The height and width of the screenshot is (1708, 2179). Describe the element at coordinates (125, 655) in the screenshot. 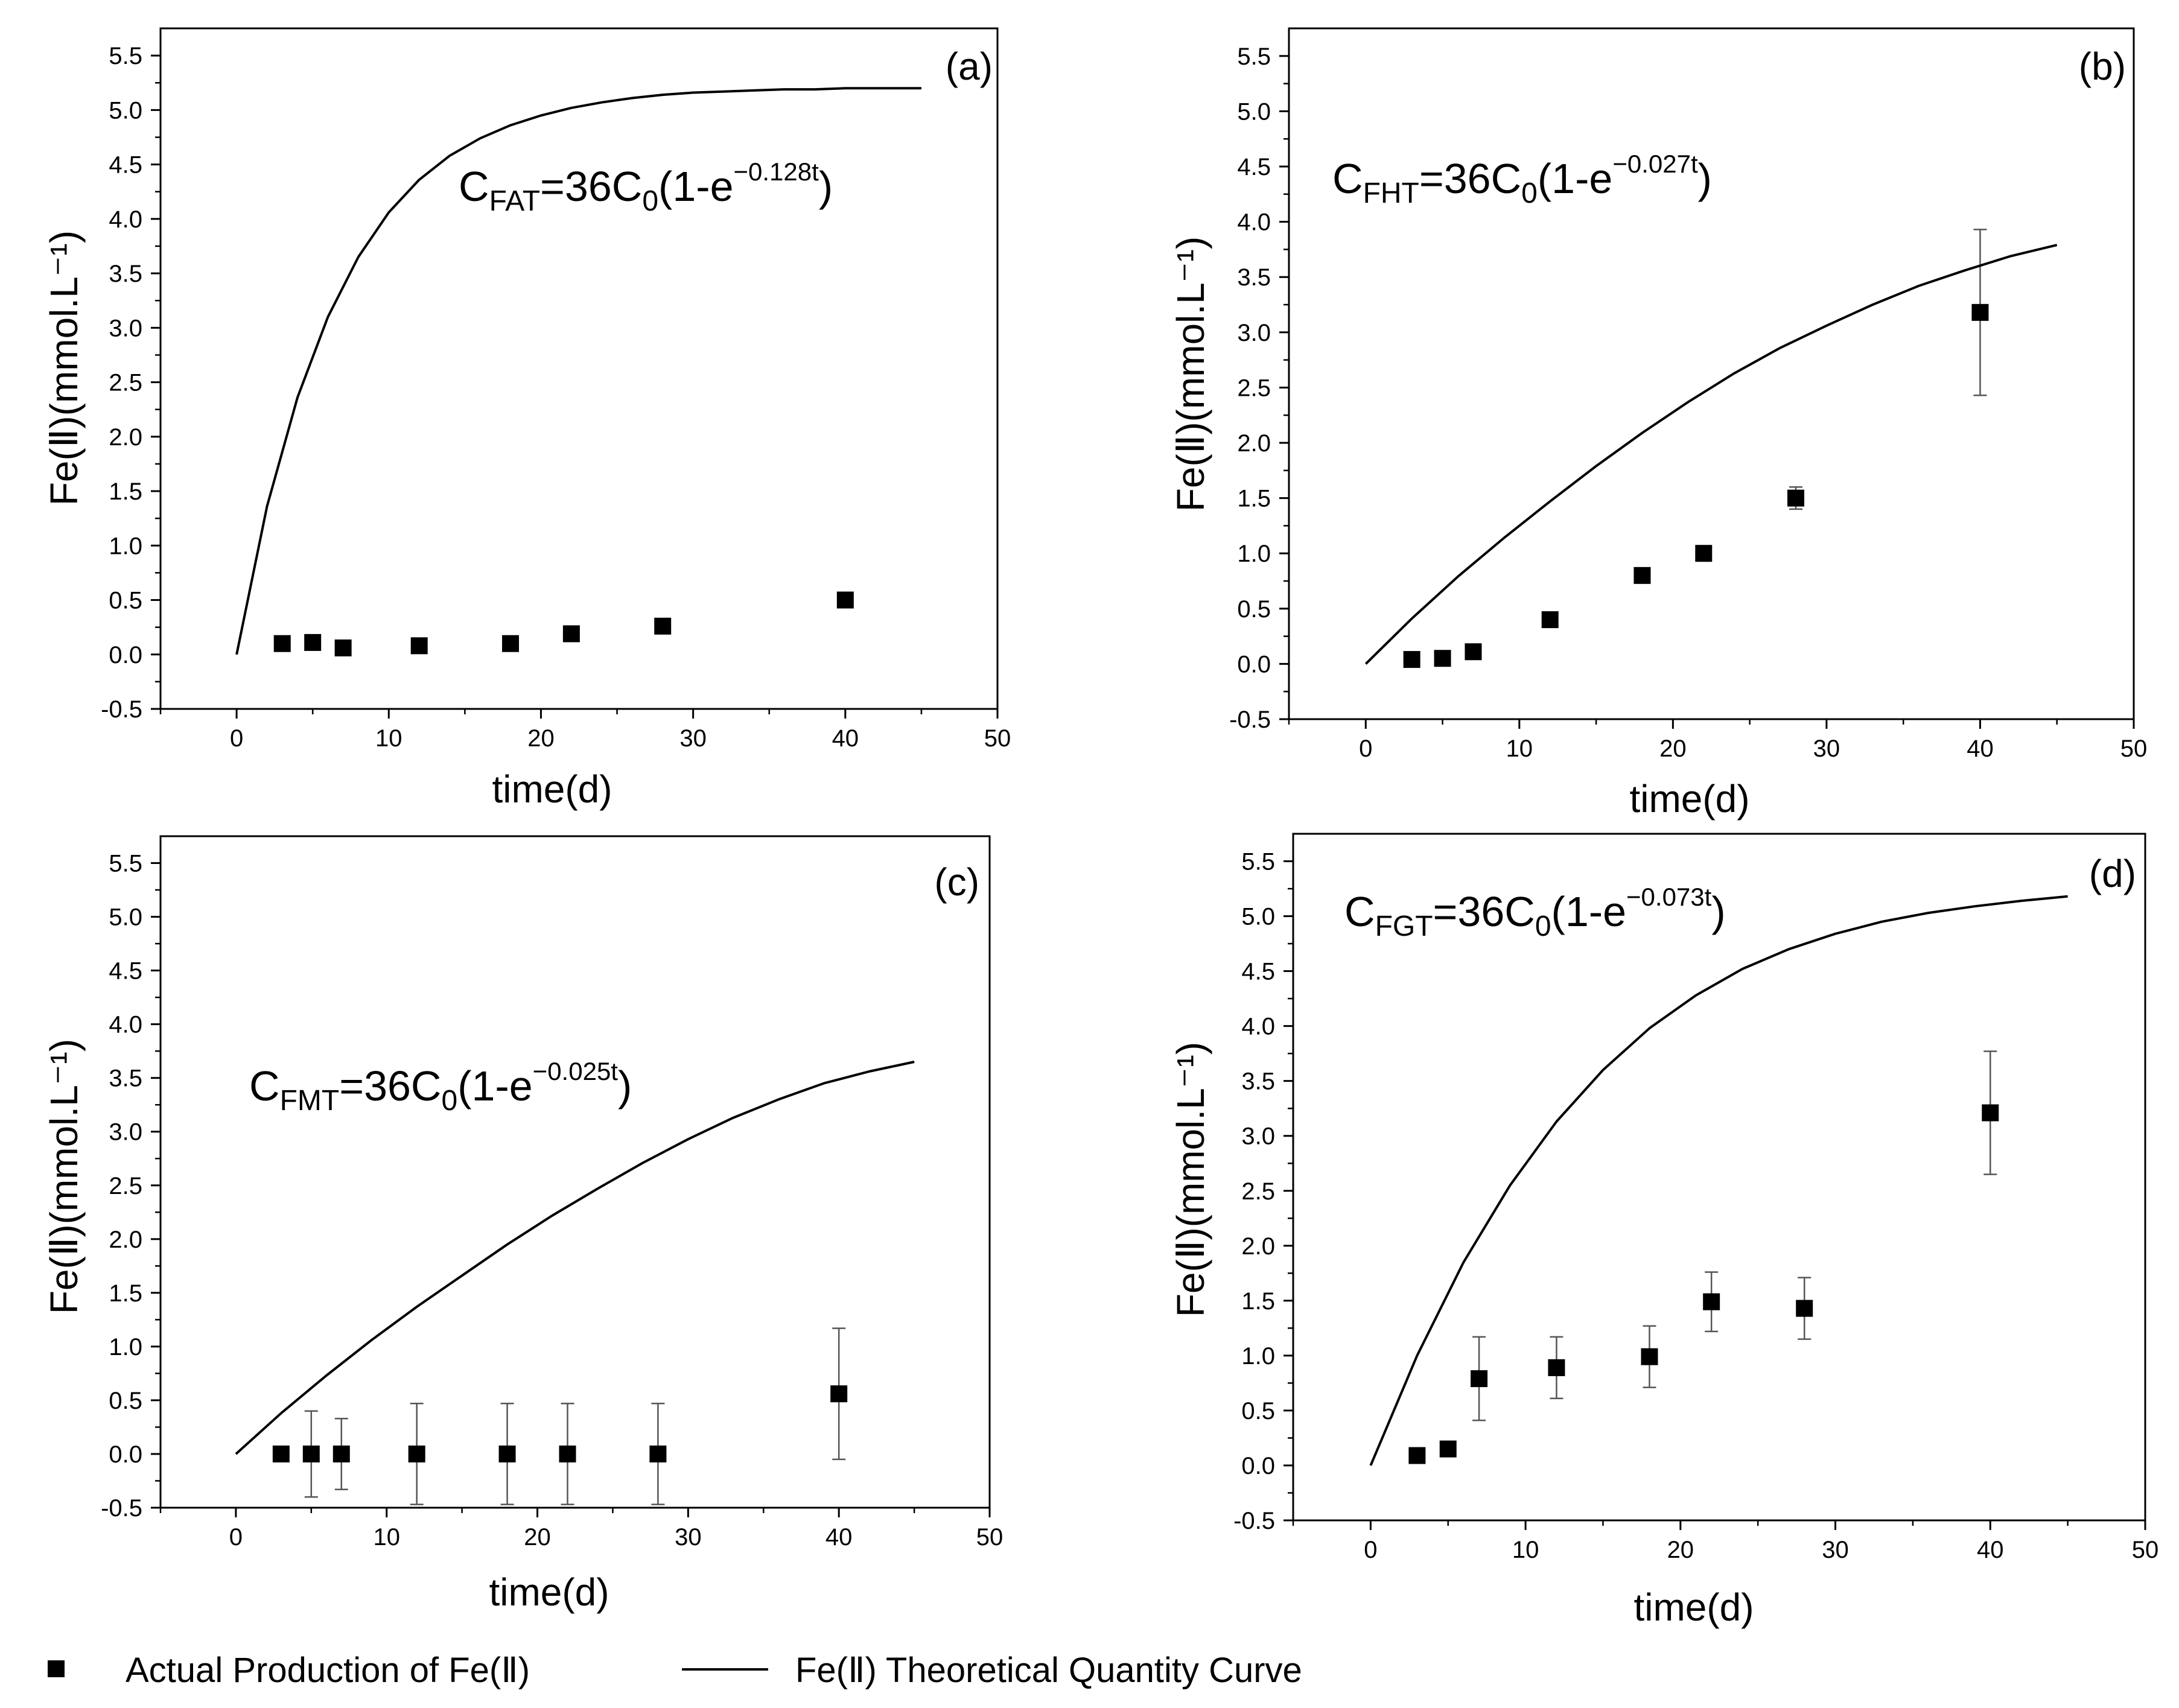

I see `panel-a-y-tick-label: 0.0` at that location.